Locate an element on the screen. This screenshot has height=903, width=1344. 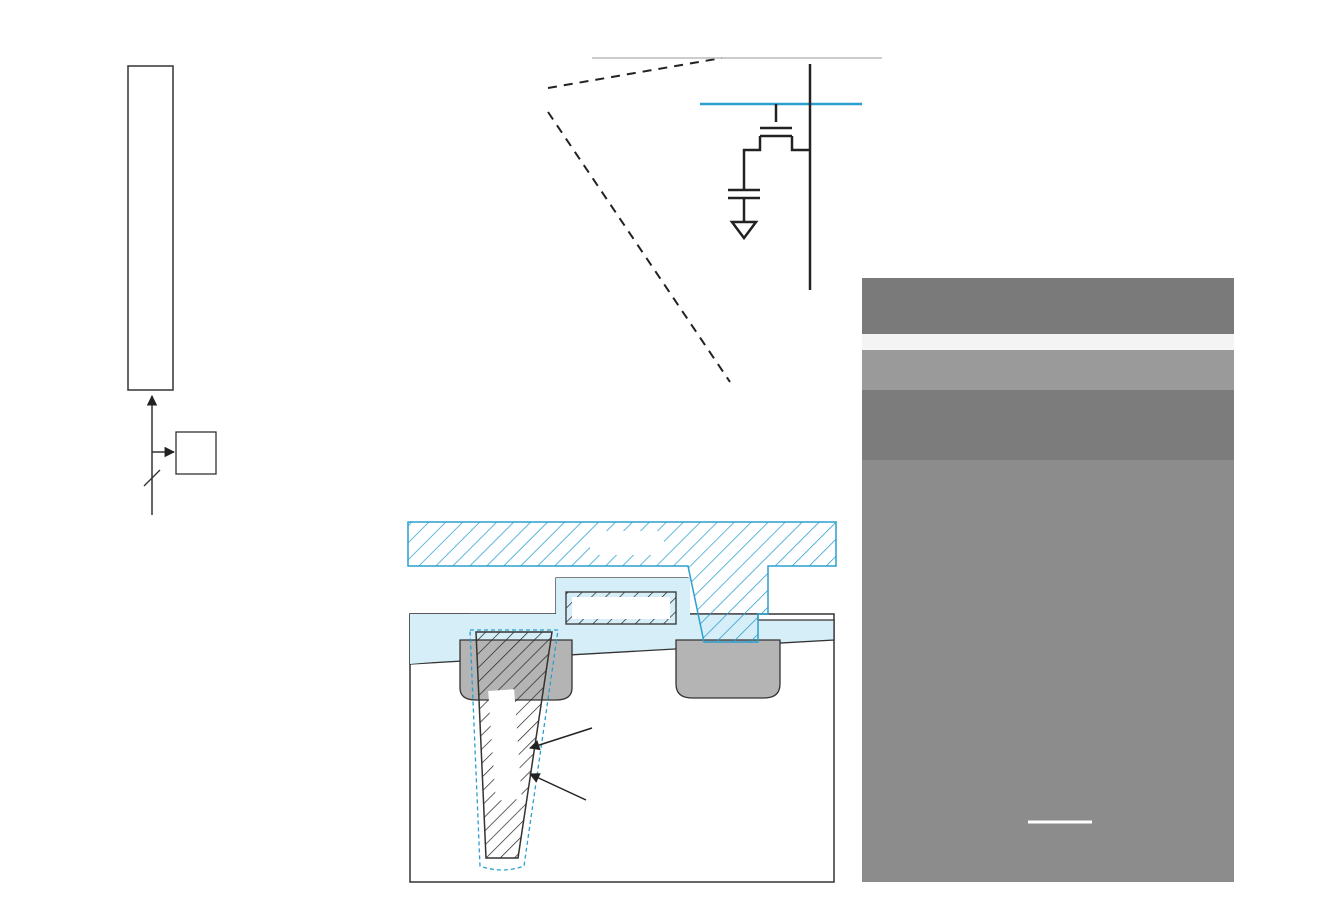
substrate-arrow is located at coordinates (558, 787).